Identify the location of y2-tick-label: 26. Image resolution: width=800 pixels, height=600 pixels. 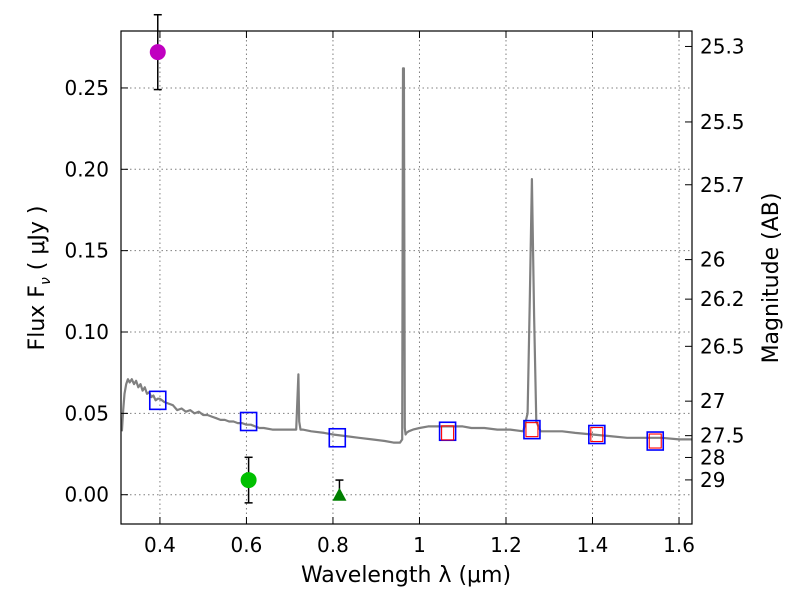
(712, 260).